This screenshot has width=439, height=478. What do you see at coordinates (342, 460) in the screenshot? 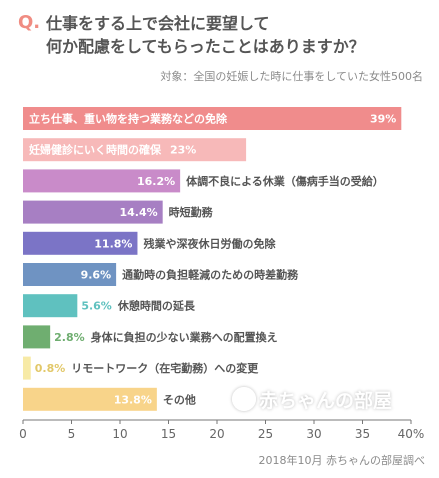
I see `source-note: 2018年10月 赤ちゃんの部屋調べ` at bounding box center [342, 460].